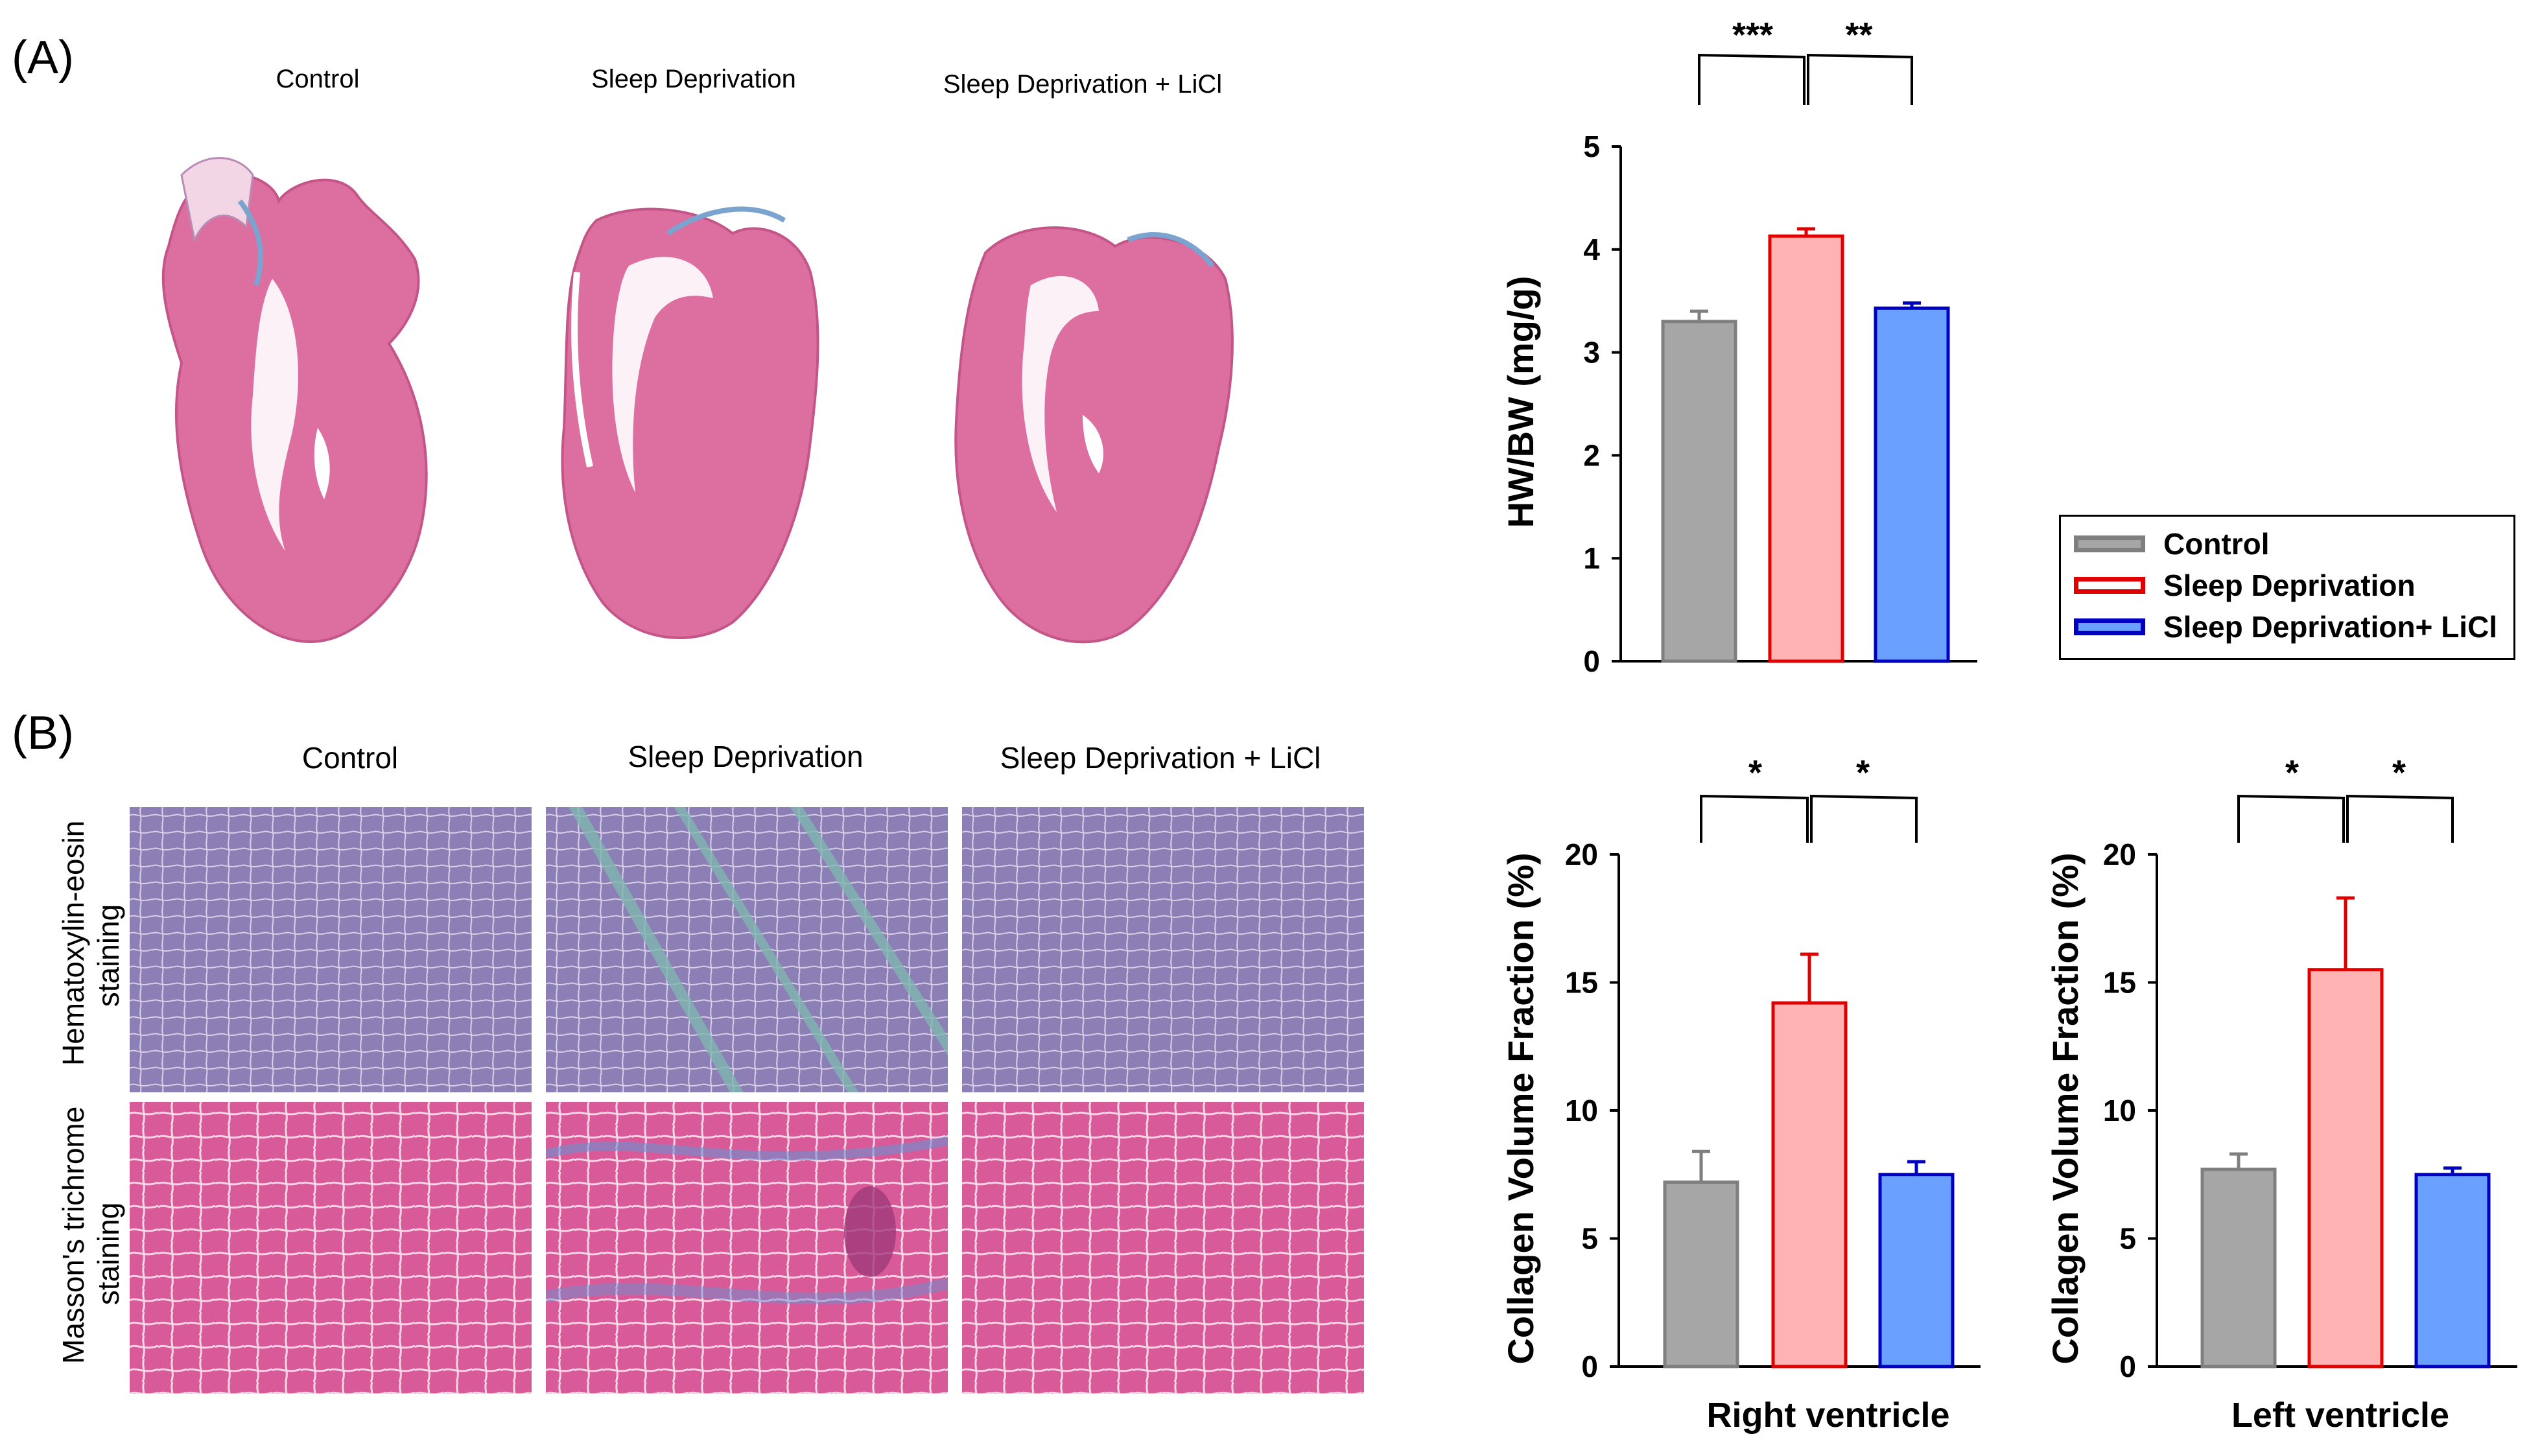  What do you see at coordinates (43, 733) in the screenshot?
I see `panel-b-label: (B)` at bounding box center [43, 733].